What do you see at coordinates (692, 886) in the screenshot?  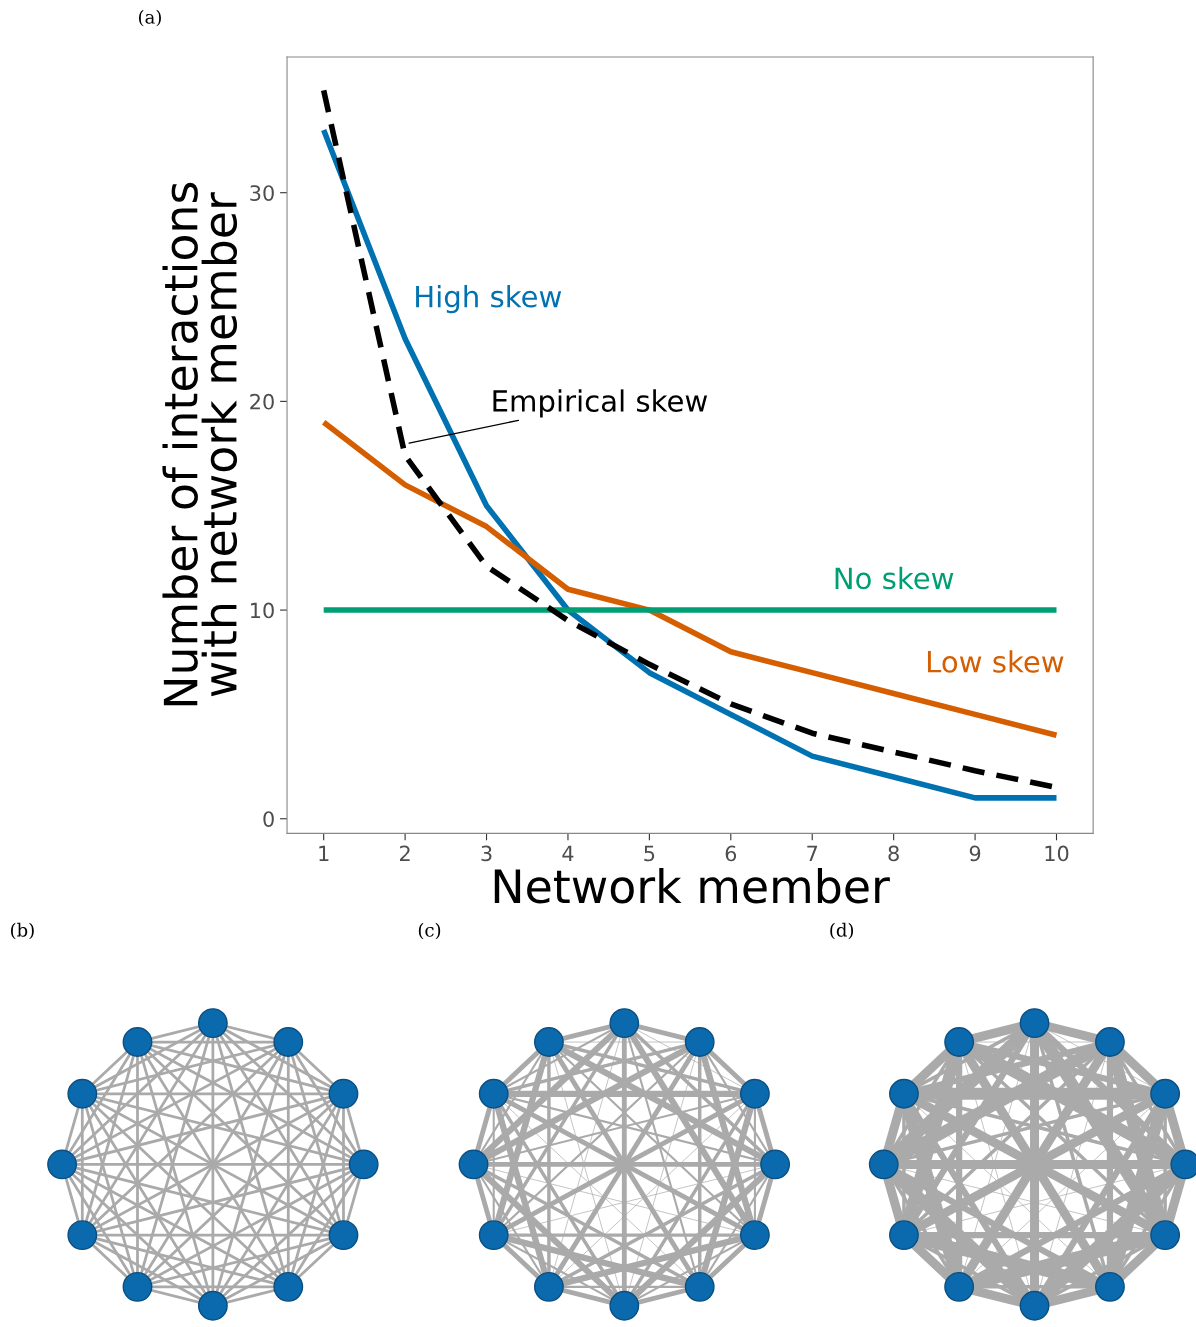 I see `x-axis-title: Network member` at bounding box center [692, 886].